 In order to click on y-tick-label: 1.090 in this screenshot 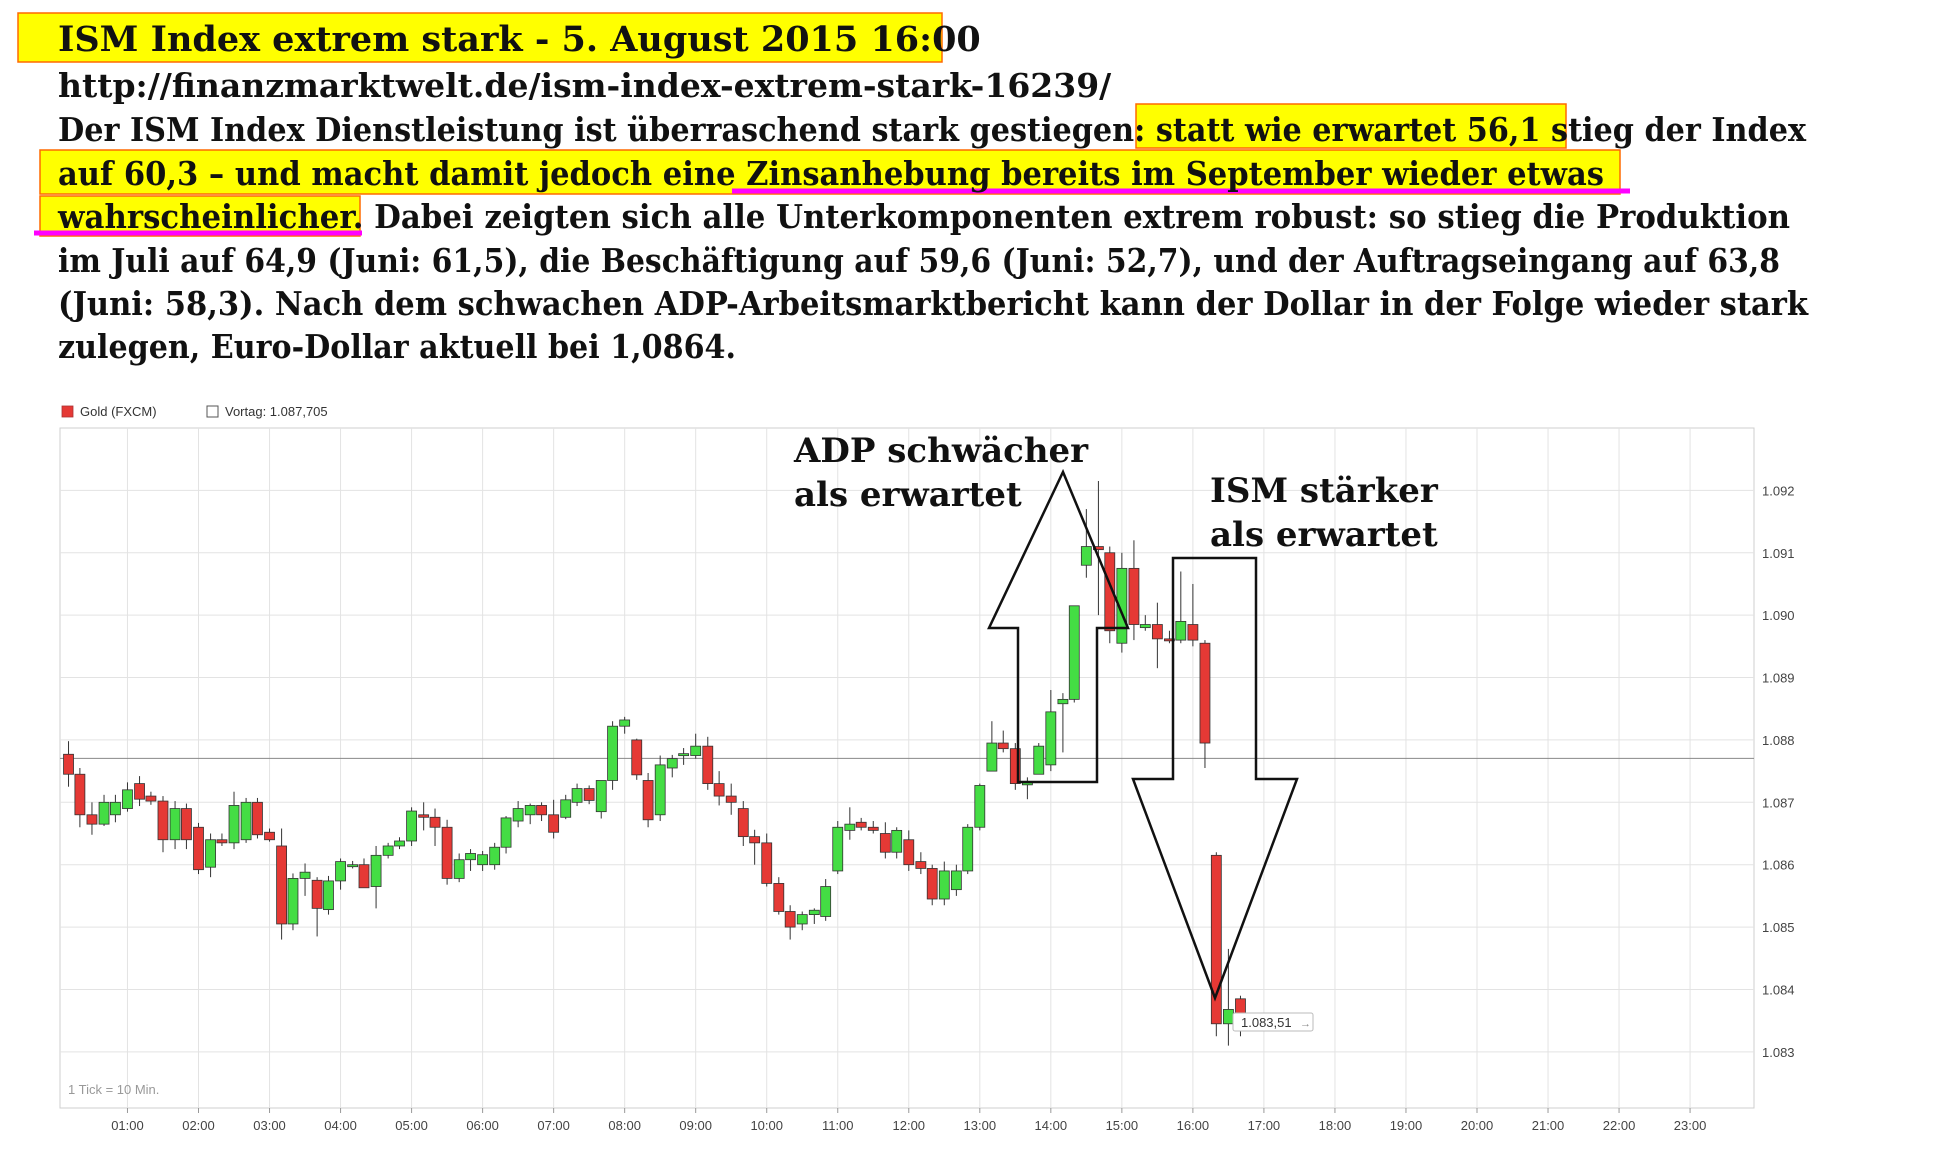, I will do `click(1778, 615)`.